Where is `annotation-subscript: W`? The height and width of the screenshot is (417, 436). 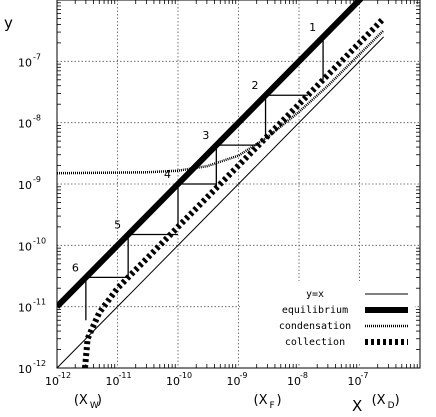 annotation-subscript: W is located at coordinates (94, 406).